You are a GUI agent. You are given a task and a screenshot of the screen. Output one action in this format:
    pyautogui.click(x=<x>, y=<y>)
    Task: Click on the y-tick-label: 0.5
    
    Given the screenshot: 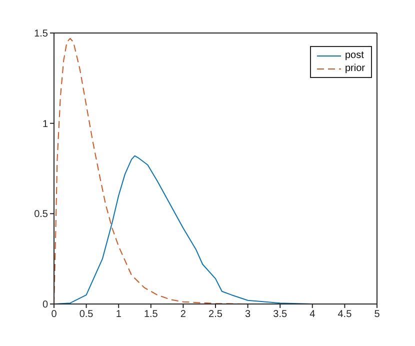 What is the action you would take?
    pyautogui.click(x=41, y=214)
    